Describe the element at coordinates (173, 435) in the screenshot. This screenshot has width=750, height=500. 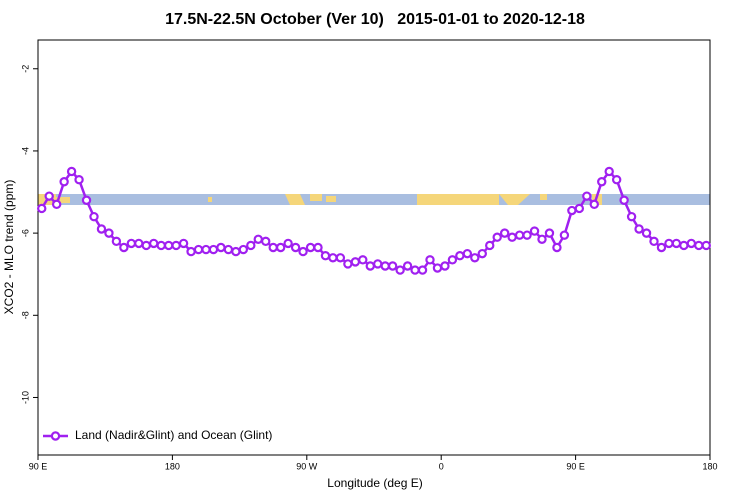
I see `legend-label: Land (Nadir&Glint) and Ocean (Glint)` at that location.